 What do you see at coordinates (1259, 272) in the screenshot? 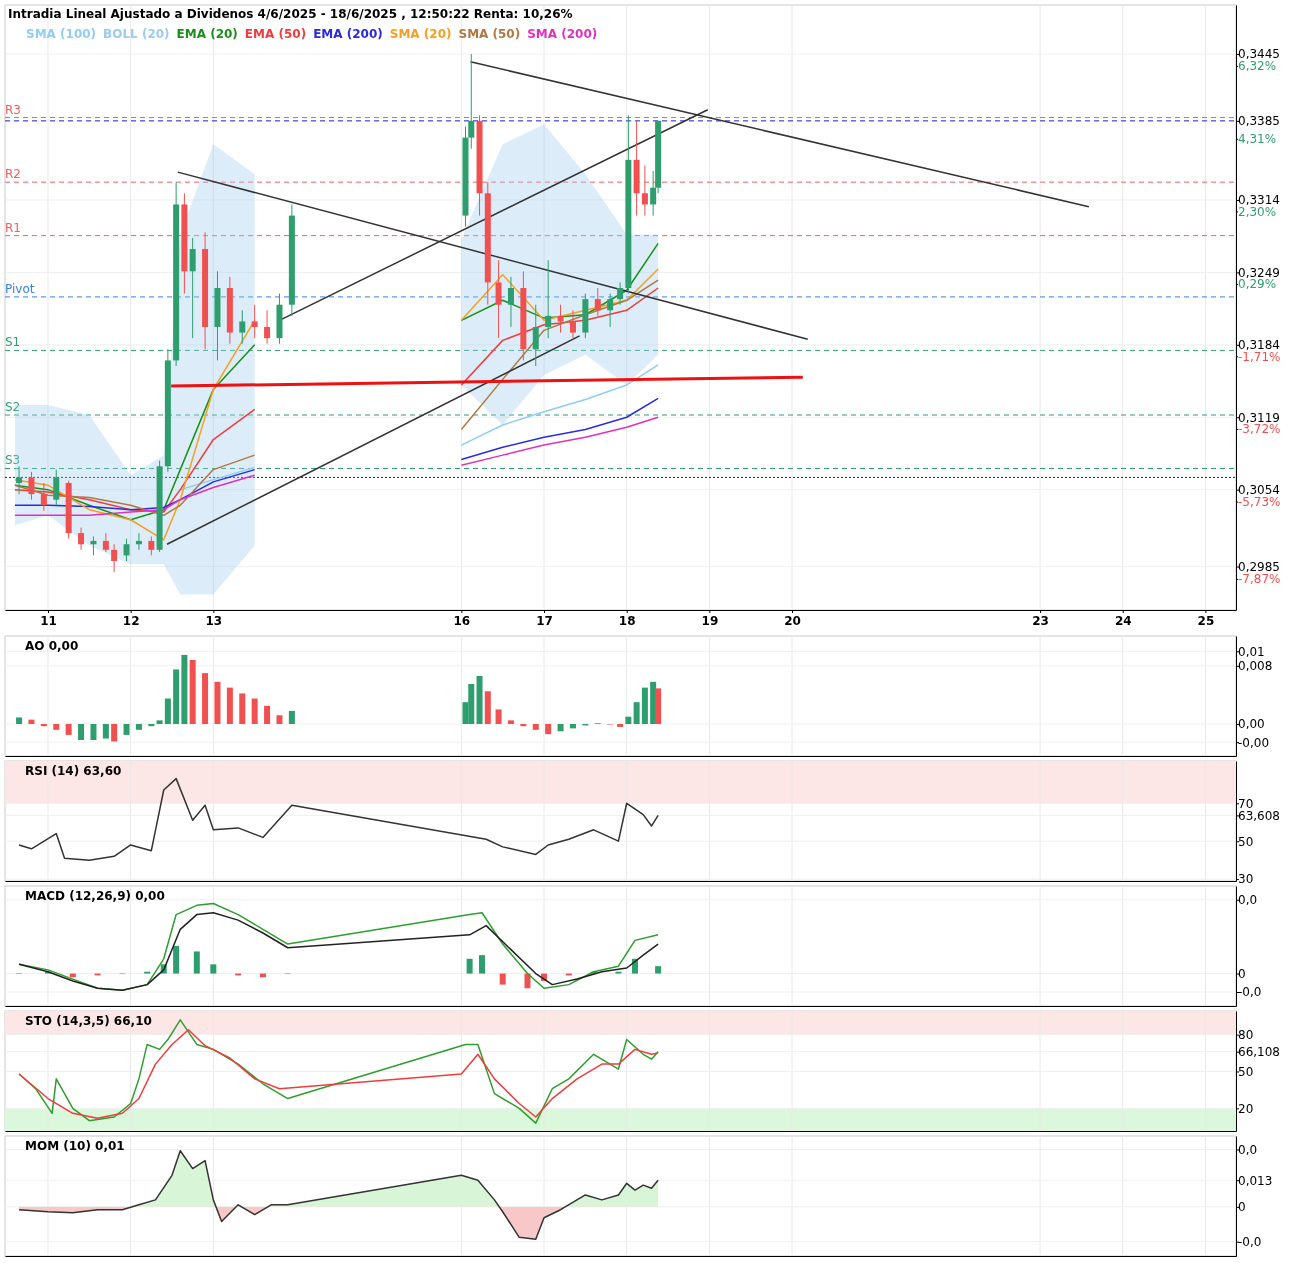
I see `y-tick-label: 0,3249` at bounding box center [1259, 272].